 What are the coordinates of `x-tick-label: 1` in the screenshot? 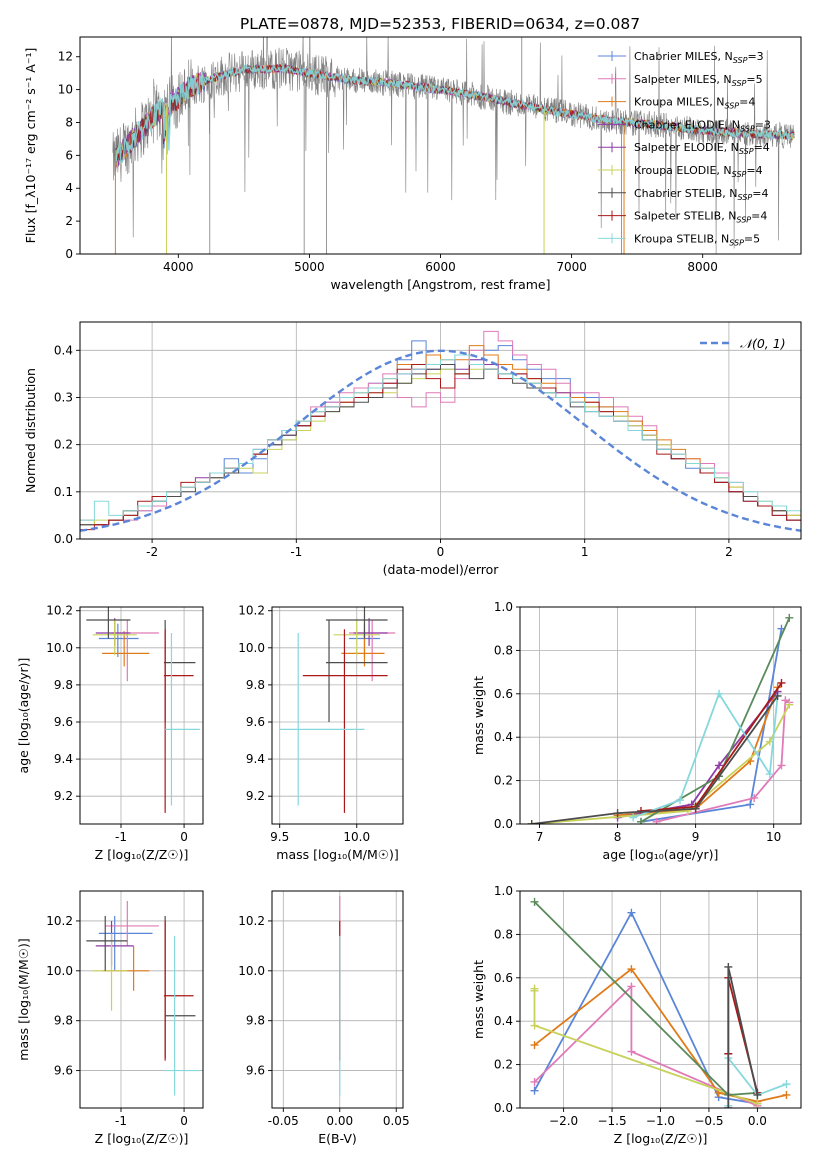 It's located at (585, 552).